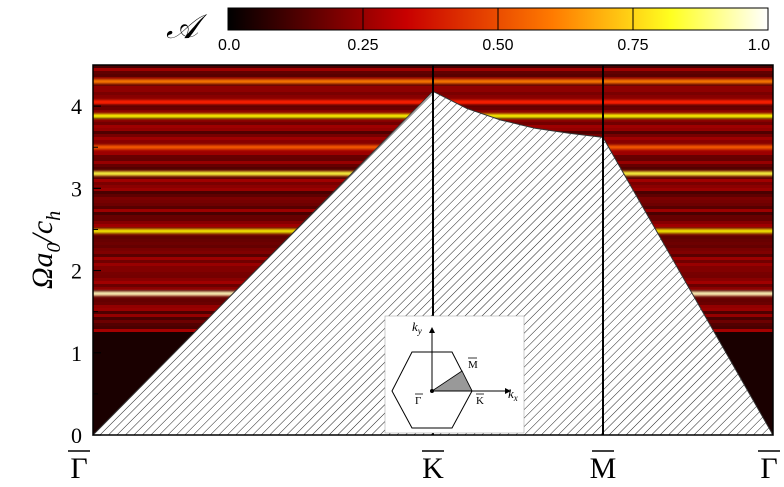 The height and width of the screenshot is (487, 784). What do you see at coordinates (432, 330) in the screenshot?
I see `inset-ky-arrow-icon` at bounding box center [432, 330].